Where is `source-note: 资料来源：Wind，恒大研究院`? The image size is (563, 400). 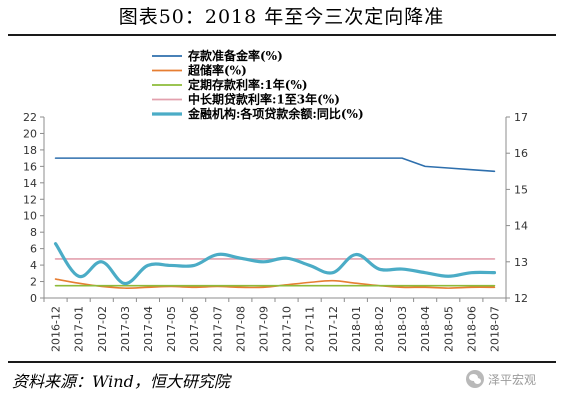 source-note: 资料来源：Wind，恒大研究院 is located at coordinates (121, 381).